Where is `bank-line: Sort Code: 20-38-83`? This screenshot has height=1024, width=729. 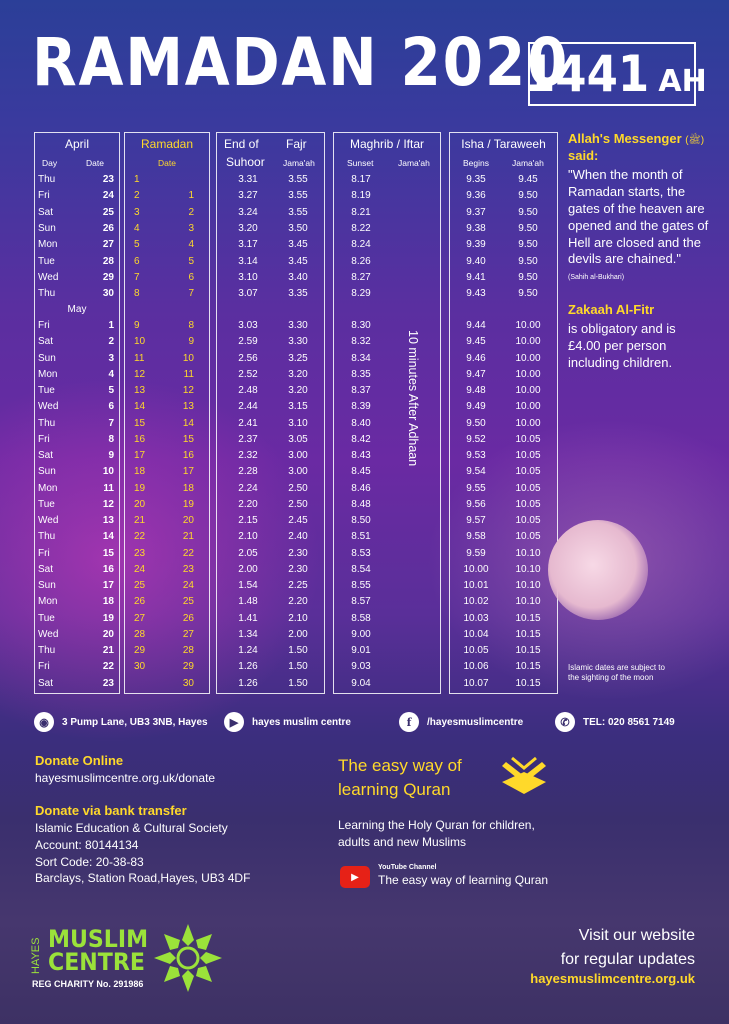 bank-line: Sort Code: 20-38-83 is located at coordinates (89, 861).